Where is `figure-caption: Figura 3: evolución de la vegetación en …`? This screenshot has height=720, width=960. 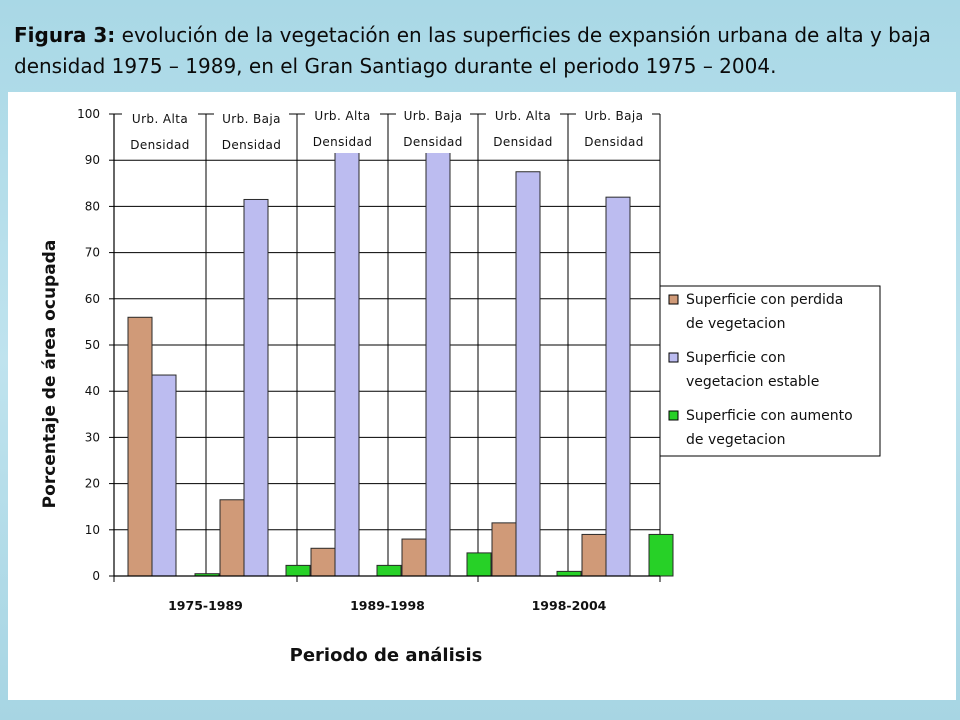 figure-caption: Figura 3: evolución de la vegetación en … is located at coordinates (482, 51).